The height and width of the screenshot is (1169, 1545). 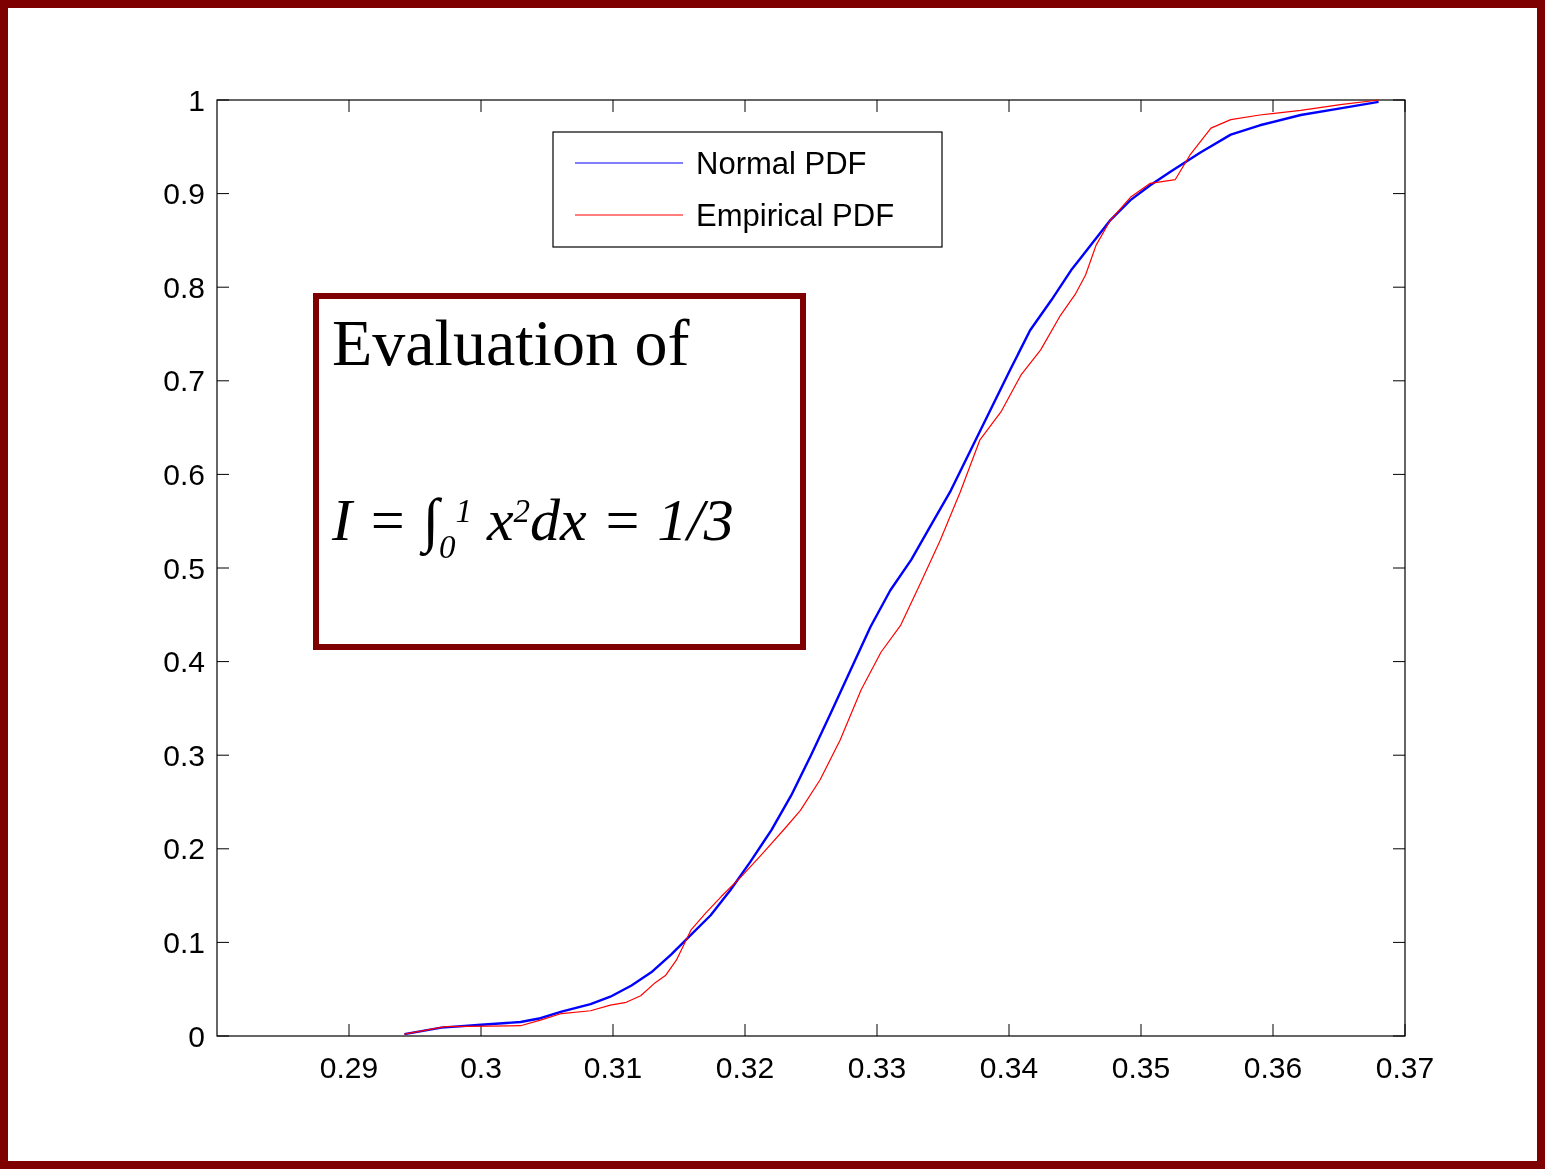 What do you see at coordinates (184, 662) in the screenshot?
I see `y-tick-label: 0.4` at bounding box center [184, 662].